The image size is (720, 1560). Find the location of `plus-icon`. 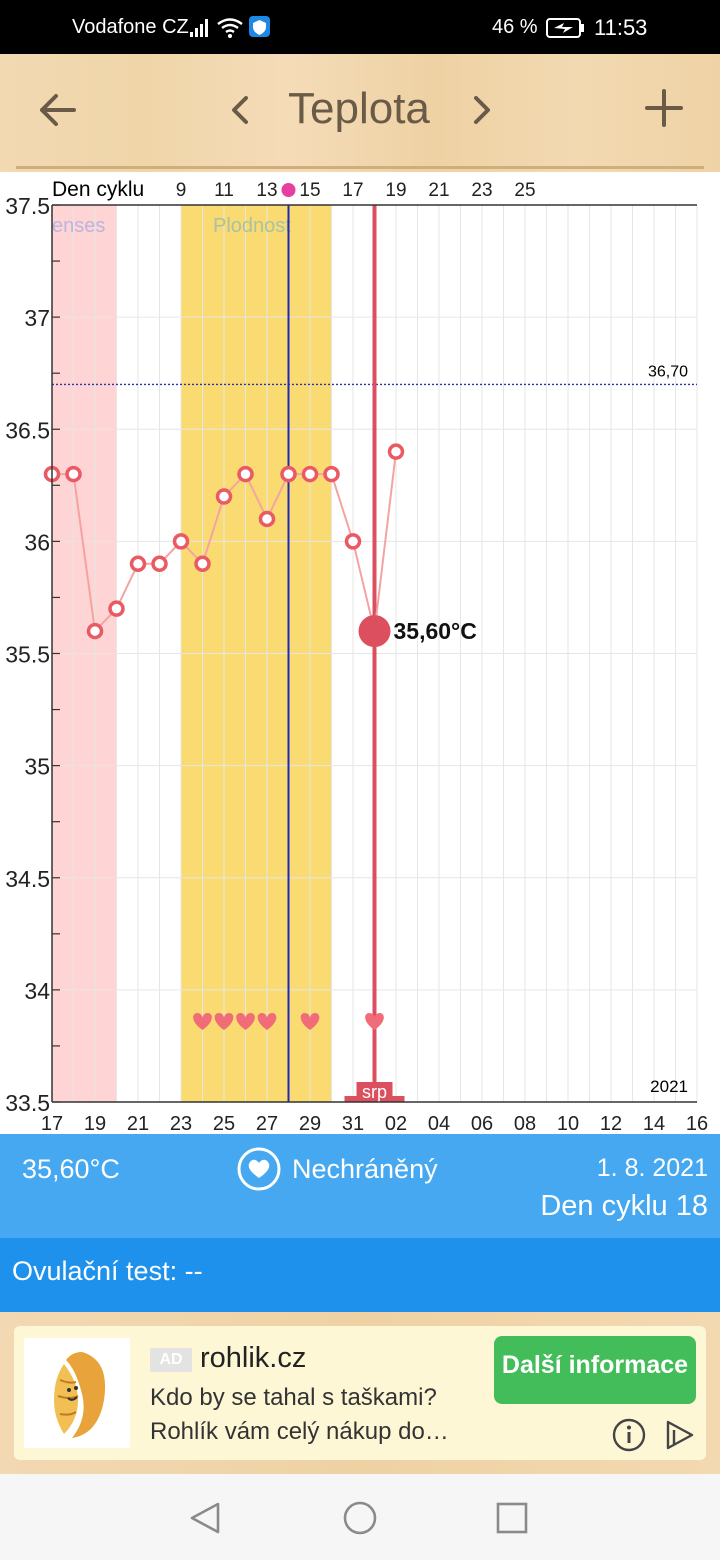

plus-icon is located at coordinates (664, 108).